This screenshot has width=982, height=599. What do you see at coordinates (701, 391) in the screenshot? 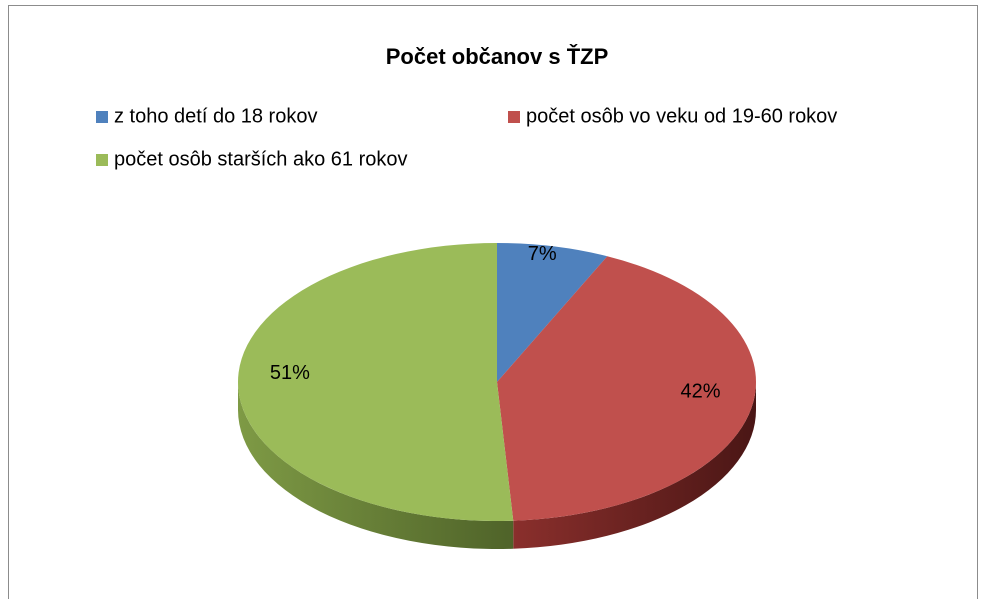
I see `data-label: 42%` at bounding box center [701, 391].